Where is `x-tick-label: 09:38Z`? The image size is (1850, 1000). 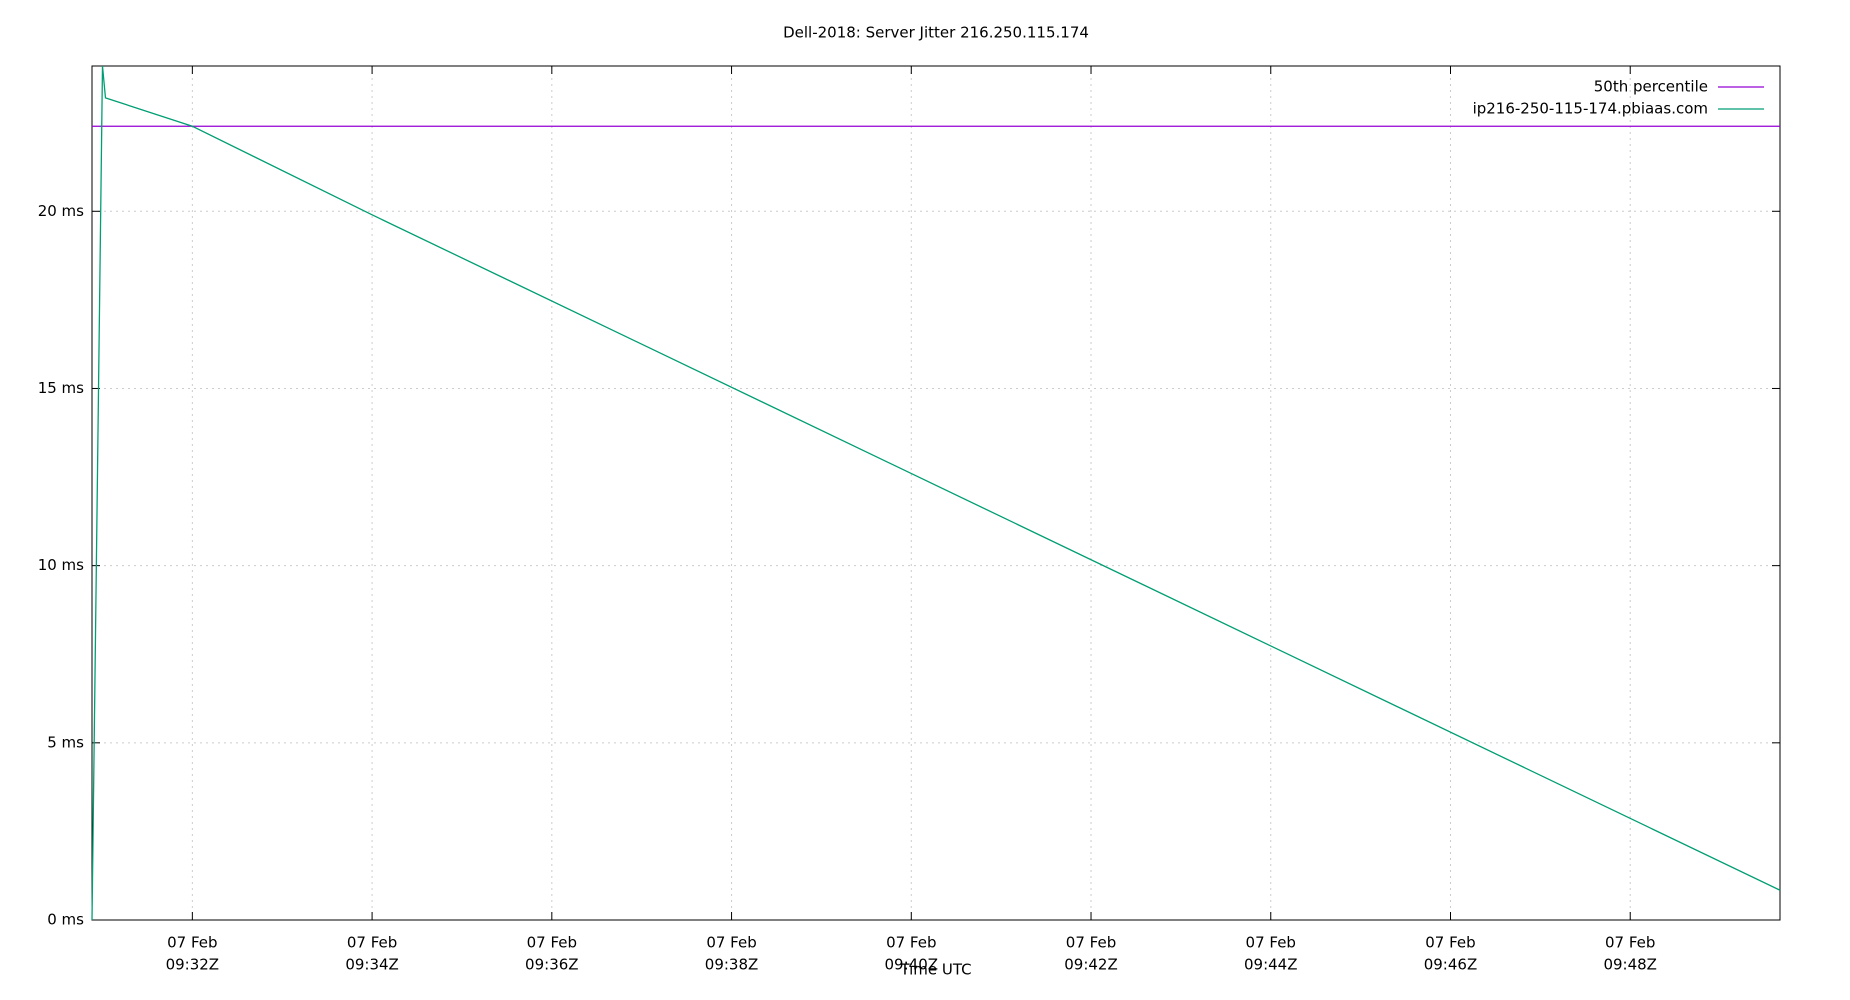 x-tick-label: 09:38Z is located at coordinates (732, 965).